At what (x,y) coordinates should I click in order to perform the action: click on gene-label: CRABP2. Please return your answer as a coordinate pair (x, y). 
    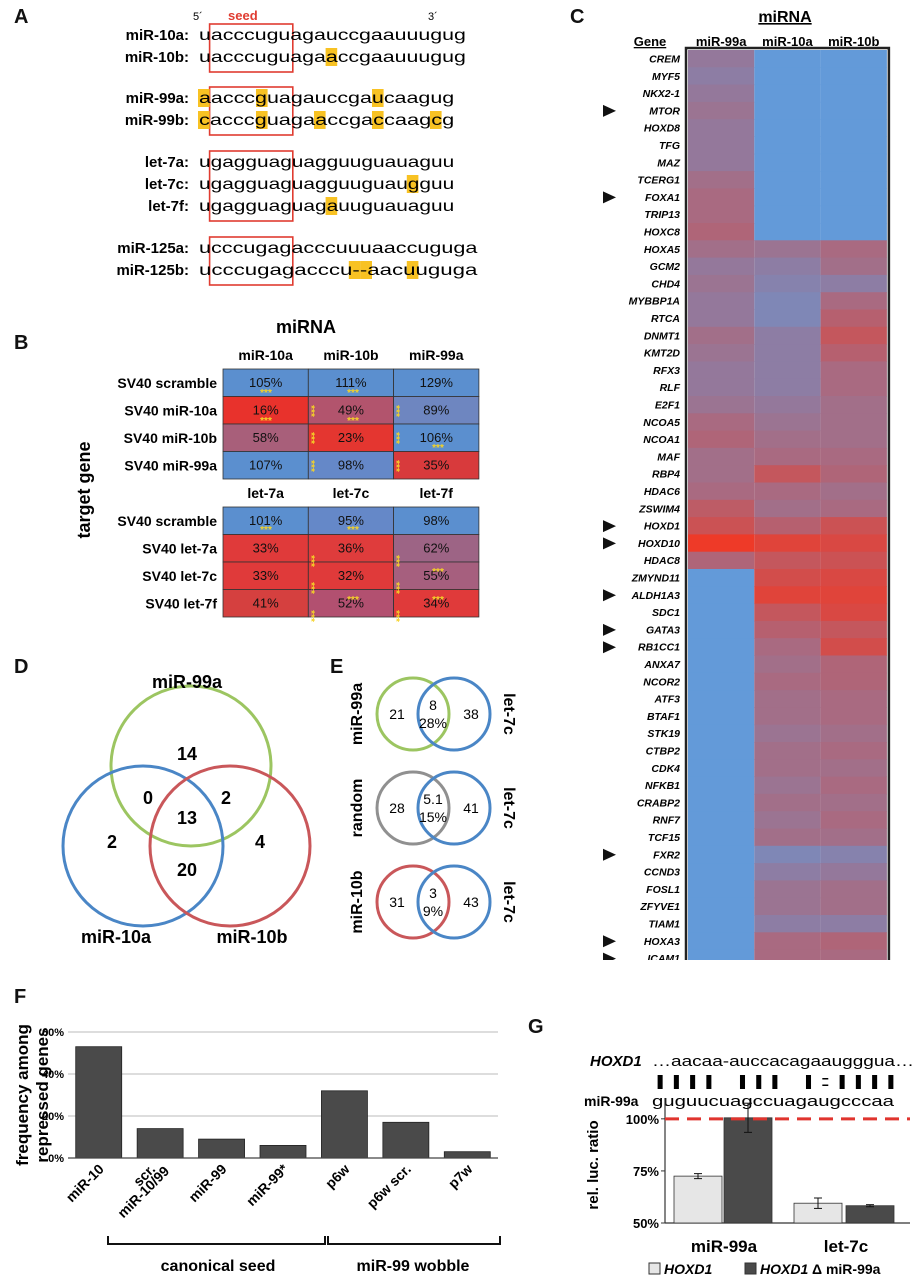
    Looking at the image, I should click on (658, 803).